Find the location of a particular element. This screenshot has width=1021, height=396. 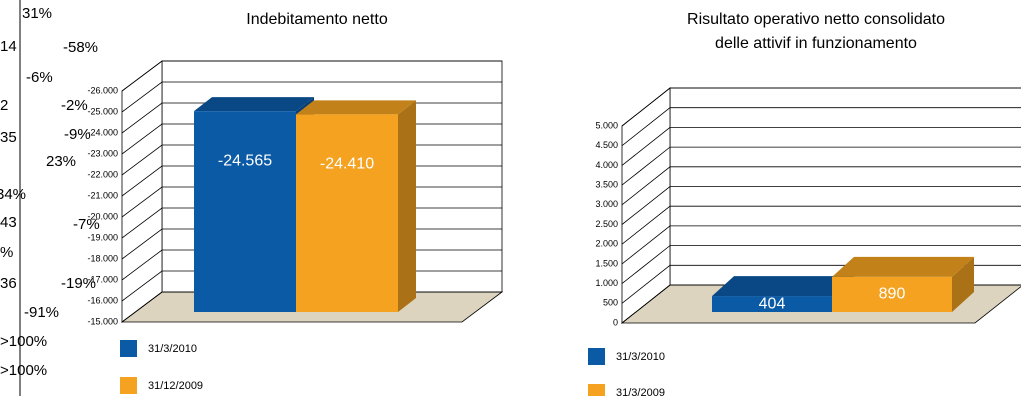

y-tick-label: -21.000 is located at coordinates (102, 195).